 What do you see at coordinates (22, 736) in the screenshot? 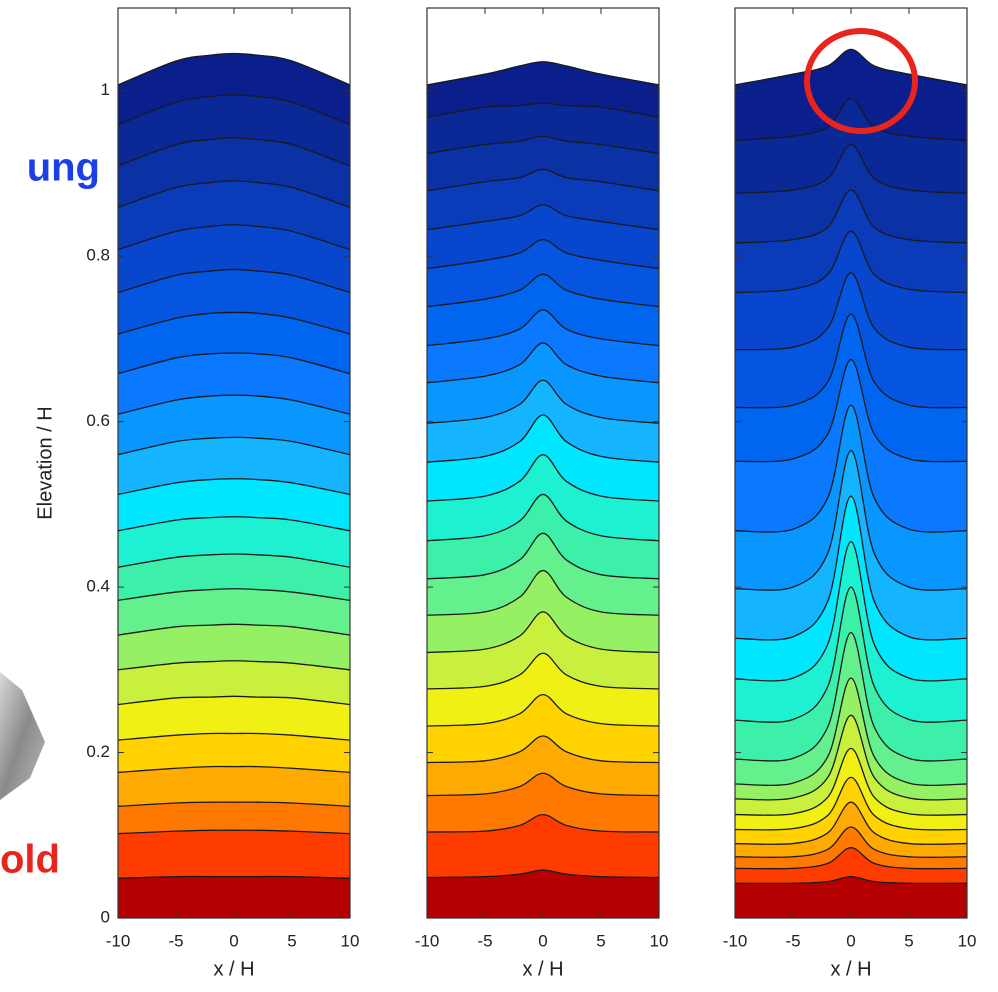
I see `image-fragment` at bounding box center [22, 736].